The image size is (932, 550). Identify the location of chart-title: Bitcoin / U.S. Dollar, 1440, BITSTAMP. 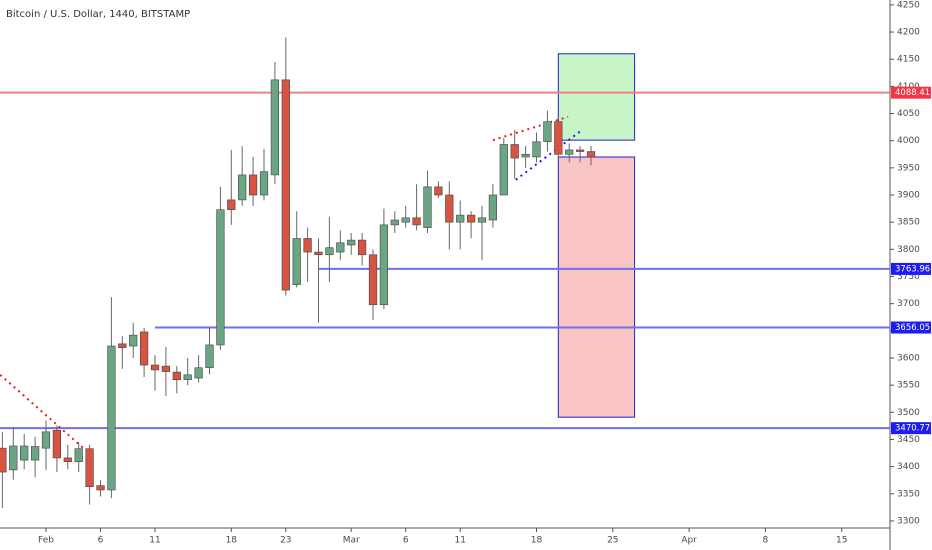
(98, 14).